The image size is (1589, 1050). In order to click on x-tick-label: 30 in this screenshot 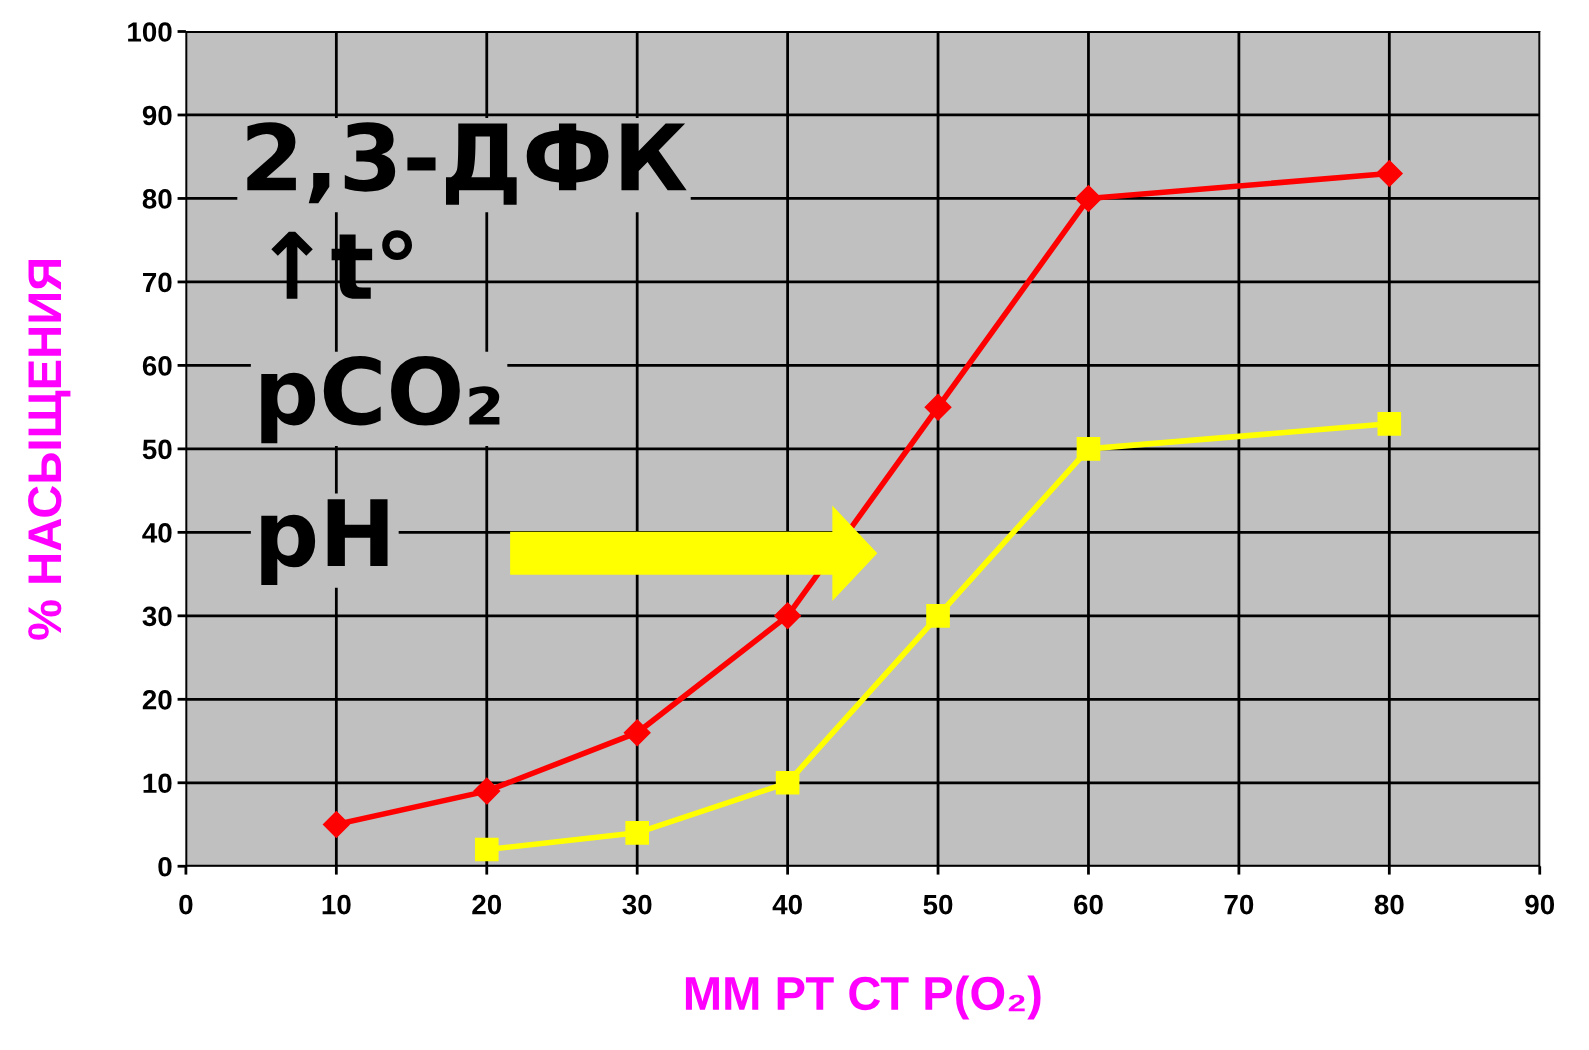, I will do `click(637, 904)`.